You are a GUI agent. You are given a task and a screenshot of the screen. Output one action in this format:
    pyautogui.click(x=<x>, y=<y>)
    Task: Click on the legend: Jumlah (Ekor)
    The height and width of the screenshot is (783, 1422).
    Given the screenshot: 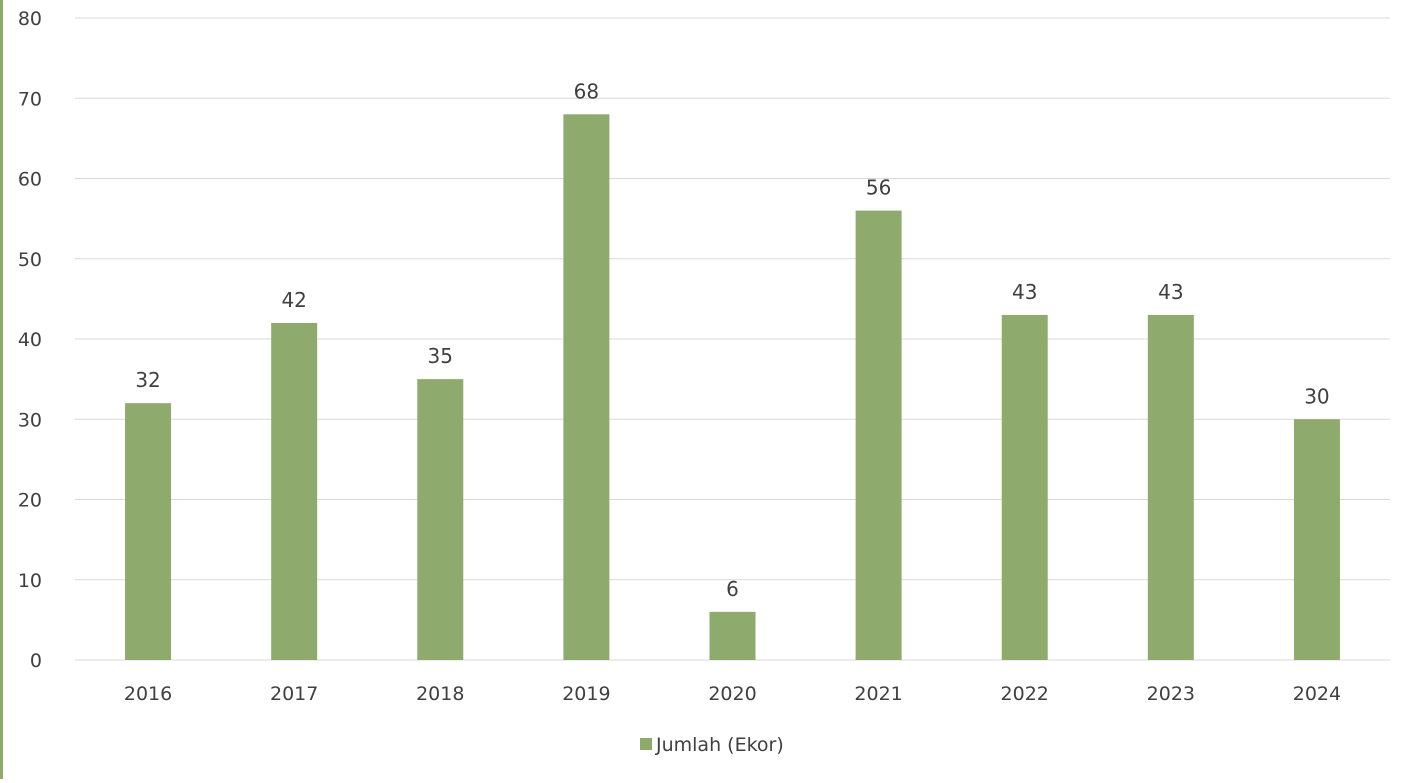 What is the action you would take?
    pyautogui.click(x=712, y=745)
    